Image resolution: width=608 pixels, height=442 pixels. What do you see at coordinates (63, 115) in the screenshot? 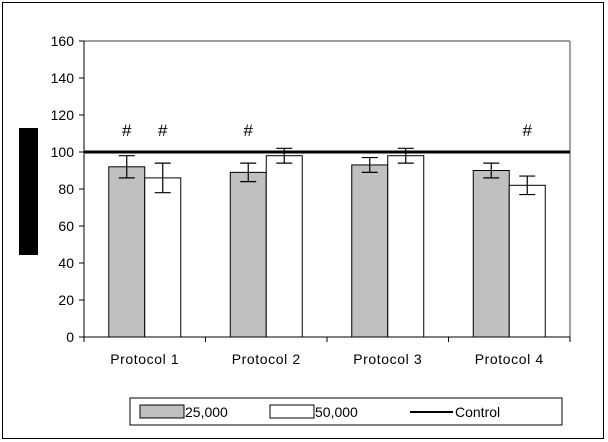
I see `y-tick-label: 120` at bounding box center [63, 115].